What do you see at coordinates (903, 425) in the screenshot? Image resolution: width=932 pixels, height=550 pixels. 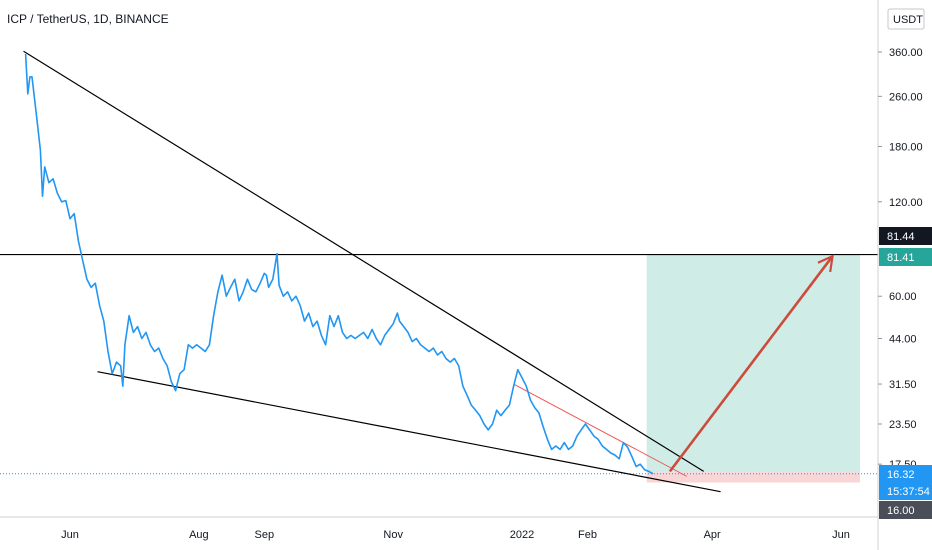 I see `y-tick-label: 23.50` at bounding box center [903, 425].